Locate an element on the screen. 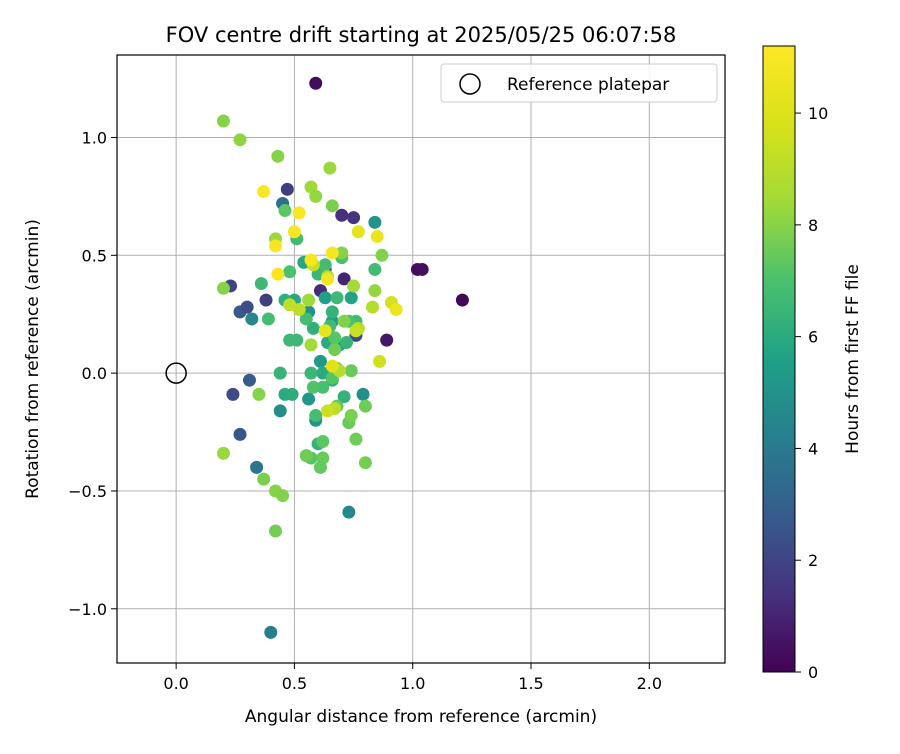 This screenshot has height=754, width=900. colorbar-tick-label: 6 is located at coordinates (813, 337).